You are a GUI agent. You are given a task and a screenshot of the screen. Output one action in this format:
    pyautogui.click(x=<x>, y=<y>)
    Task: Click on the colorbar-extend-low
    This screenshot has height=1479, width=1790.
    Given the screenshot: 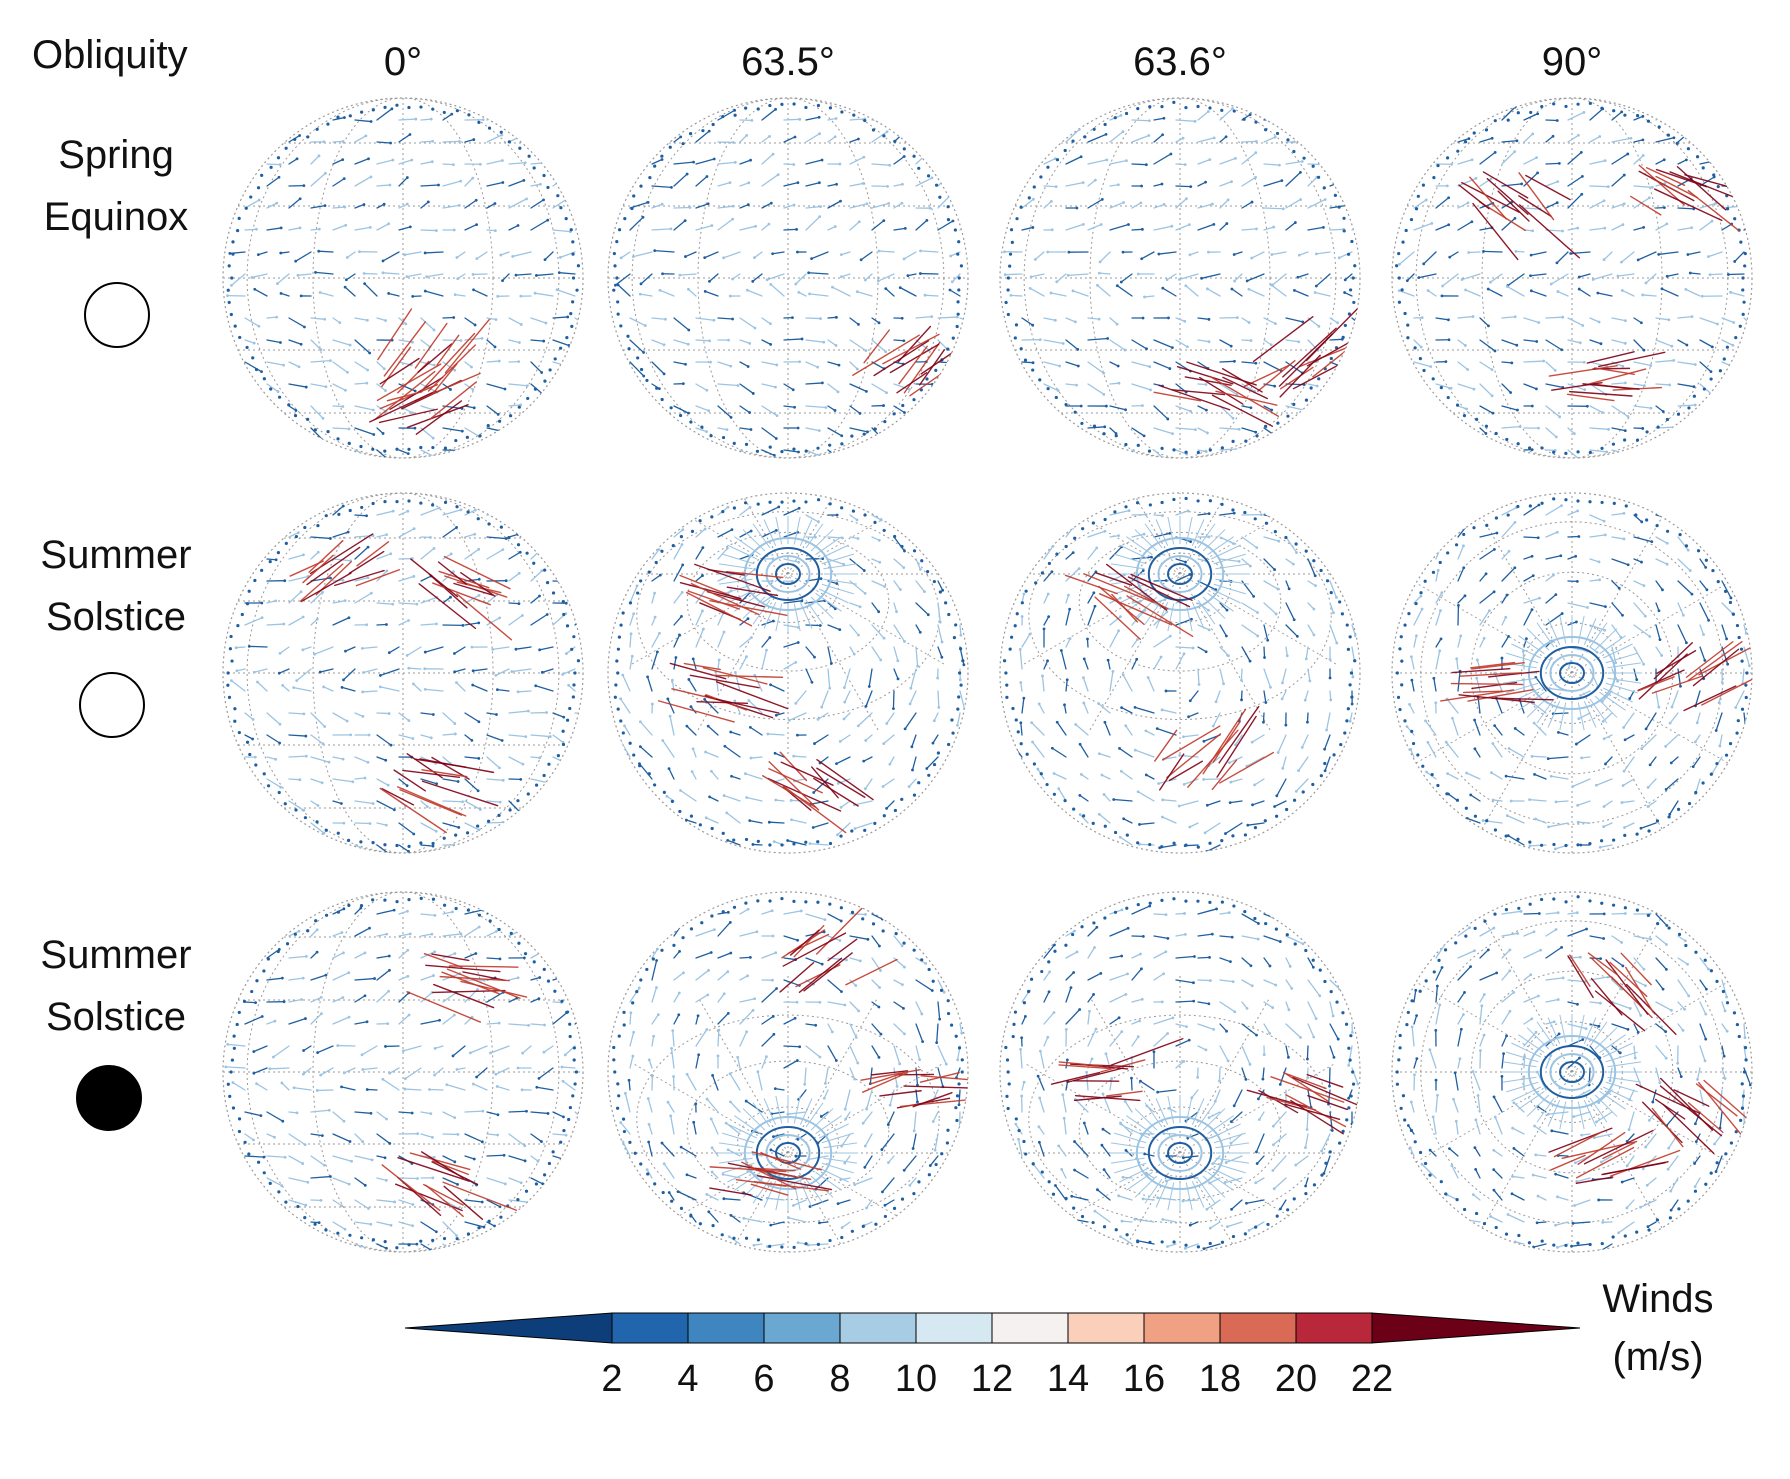 What is the action you would take?
    pyautogui.click(x=508, y=1328)
    